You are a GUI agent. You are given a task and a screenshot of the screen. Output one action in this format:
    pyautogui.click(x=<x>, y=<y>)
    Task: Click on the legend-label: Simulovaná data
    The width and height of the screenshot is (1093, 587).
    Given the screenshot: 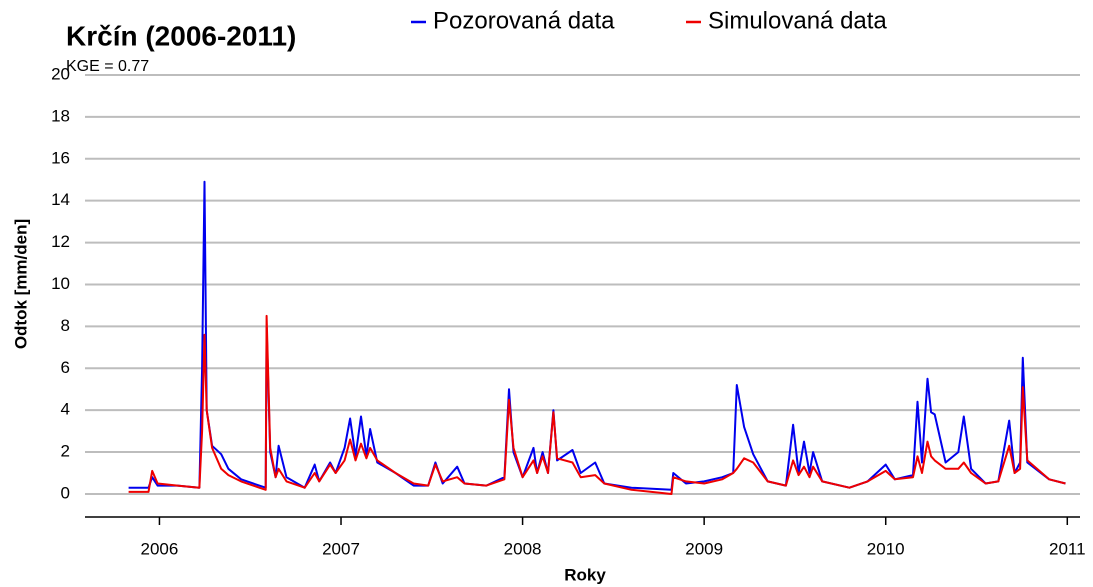 What is the action you would take?
    pyautogui.click(x=797, y=20)
    